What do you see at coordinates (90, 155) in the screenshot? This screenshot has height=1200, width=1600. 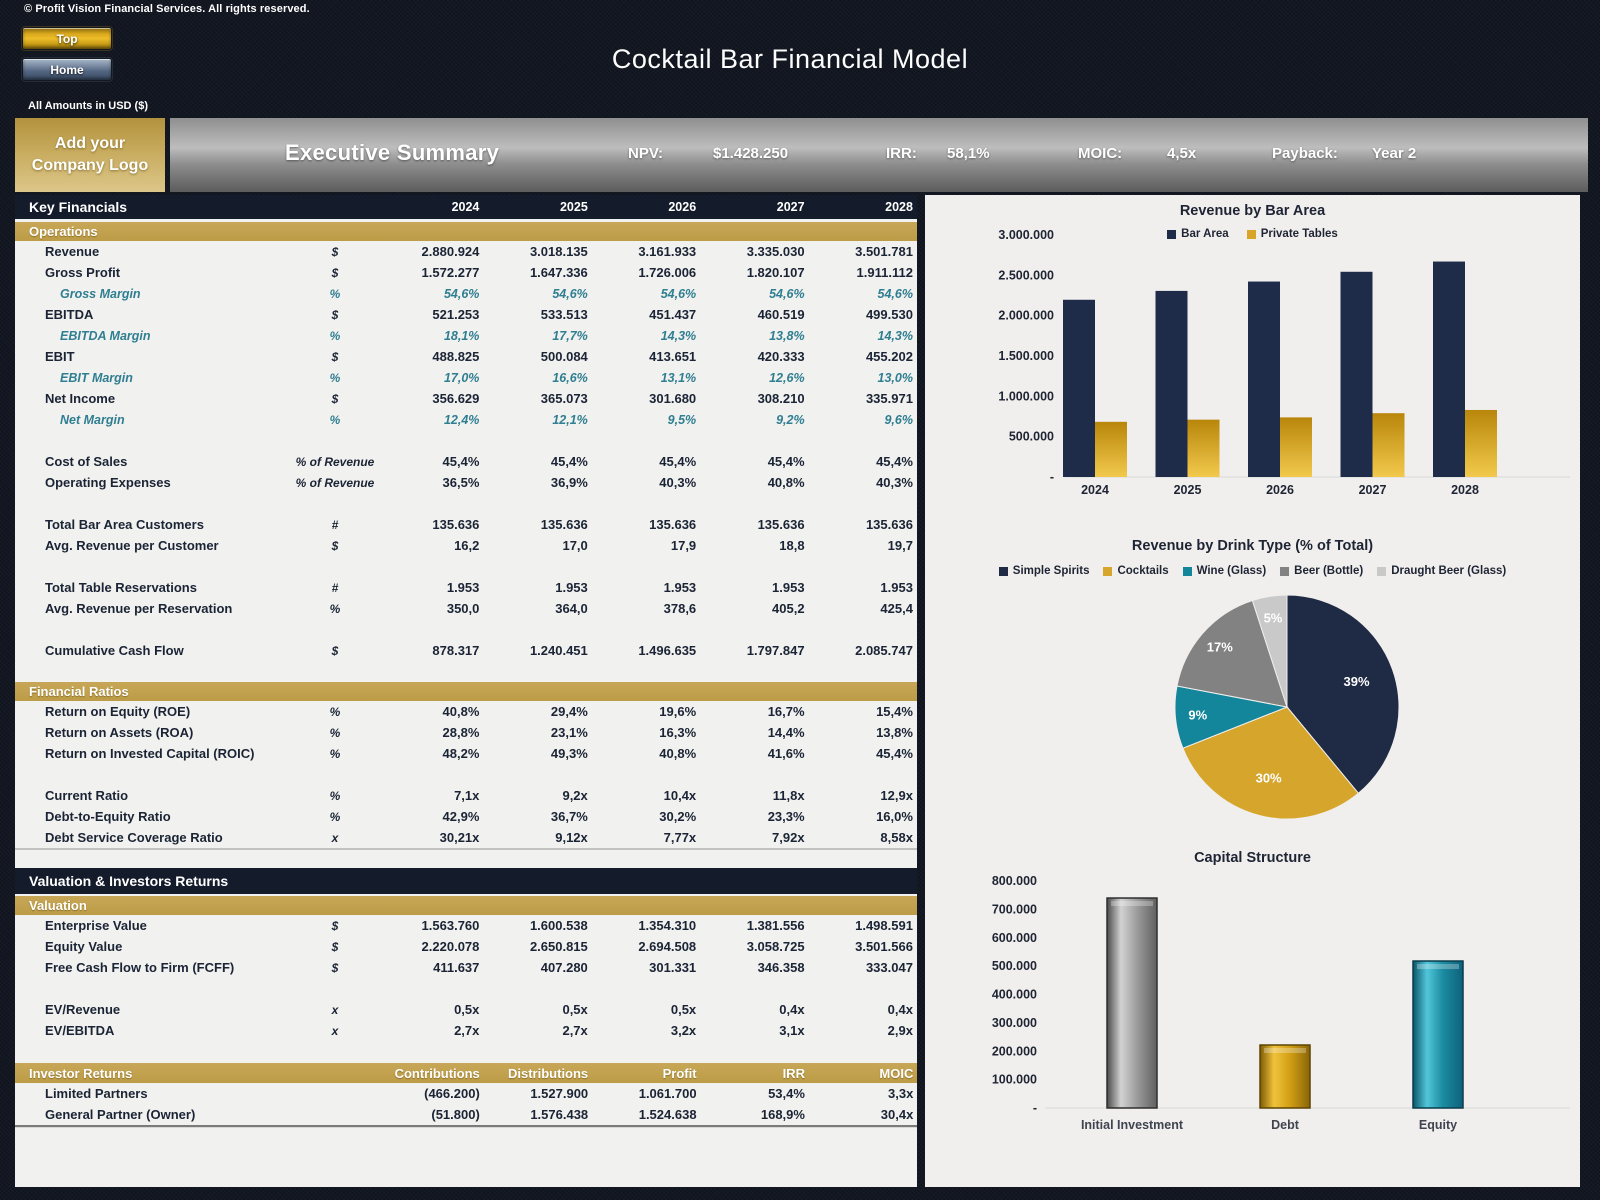 I see `company-logo-placeholder: Add your Company Logo` at bounding box center [90, 155].